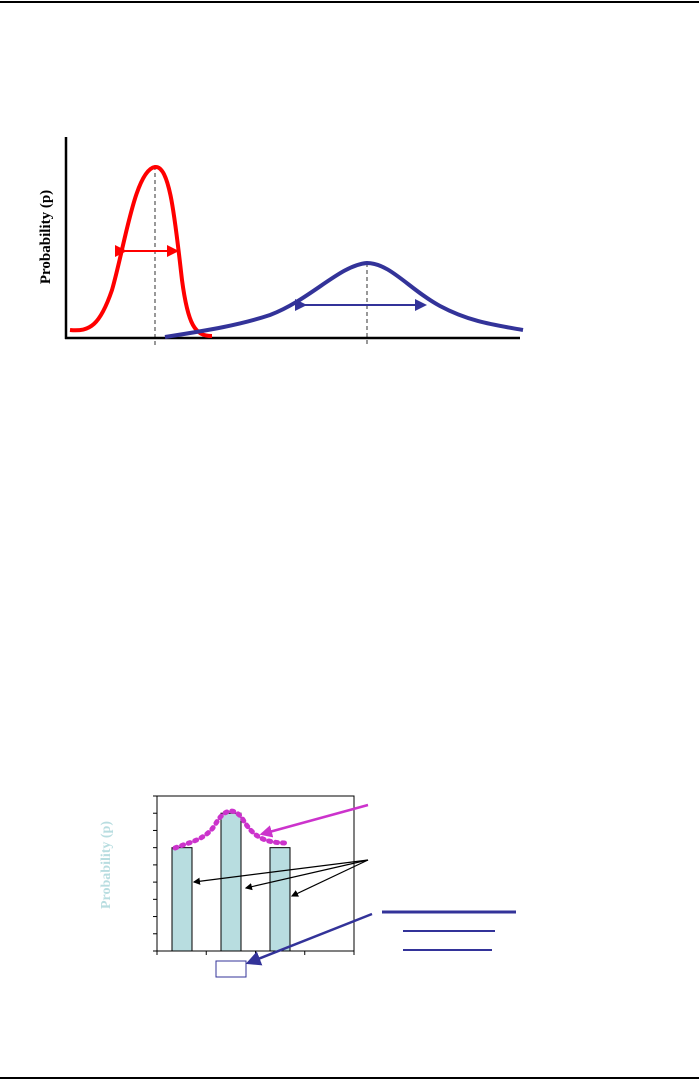 This screenshot has height=1082, width=699. Describe the element at coordinates (106, 865) in the screenshot. I see `figure2-ylabel: Probability (p)` at that location.